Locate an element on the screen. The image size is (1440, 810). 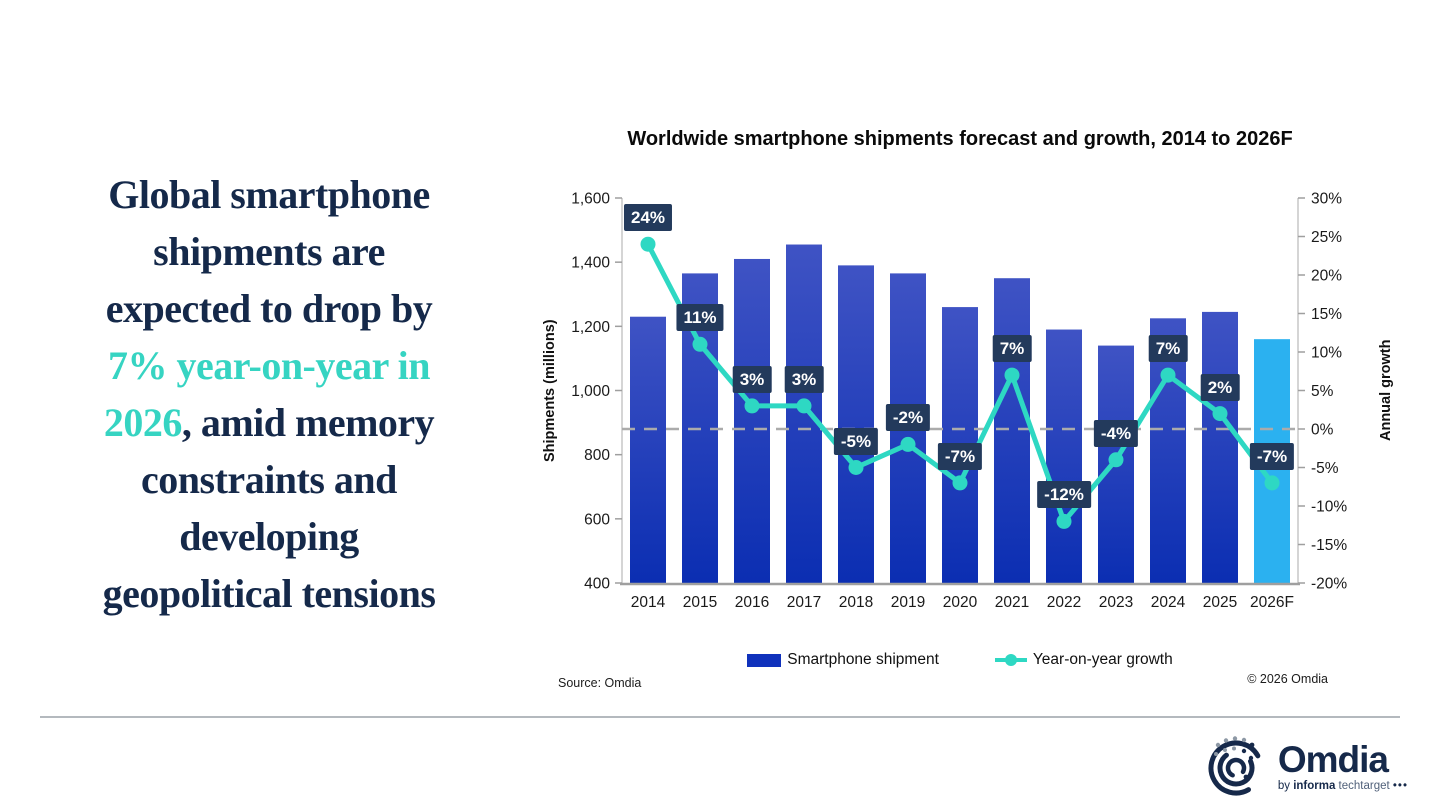
y-right-tick-label: 25% is located at coordinates (1326, 237).